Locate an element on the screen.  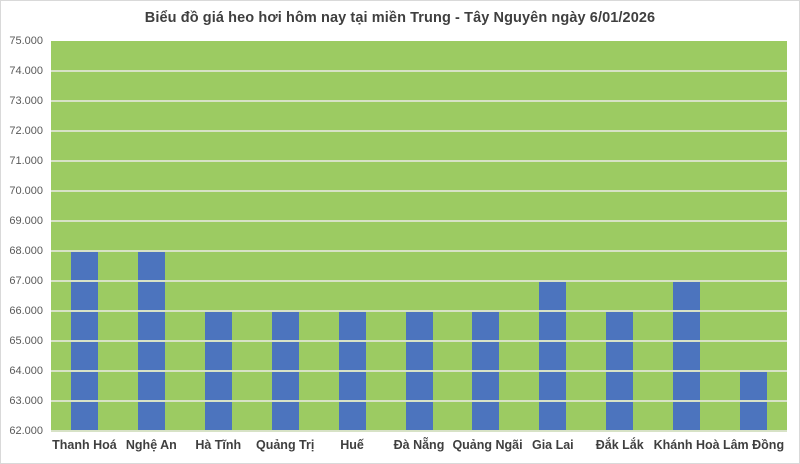
y-axis-label: 63.000 is located at coordinates (26, 401).